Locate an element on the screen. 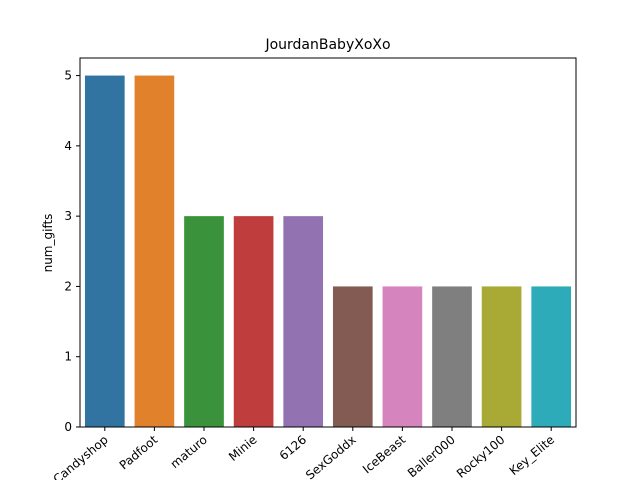 Image resolution: width=640 pixels, height=480 pixels. x-tick-label: IceBeast is located at coordinates (384, 454).